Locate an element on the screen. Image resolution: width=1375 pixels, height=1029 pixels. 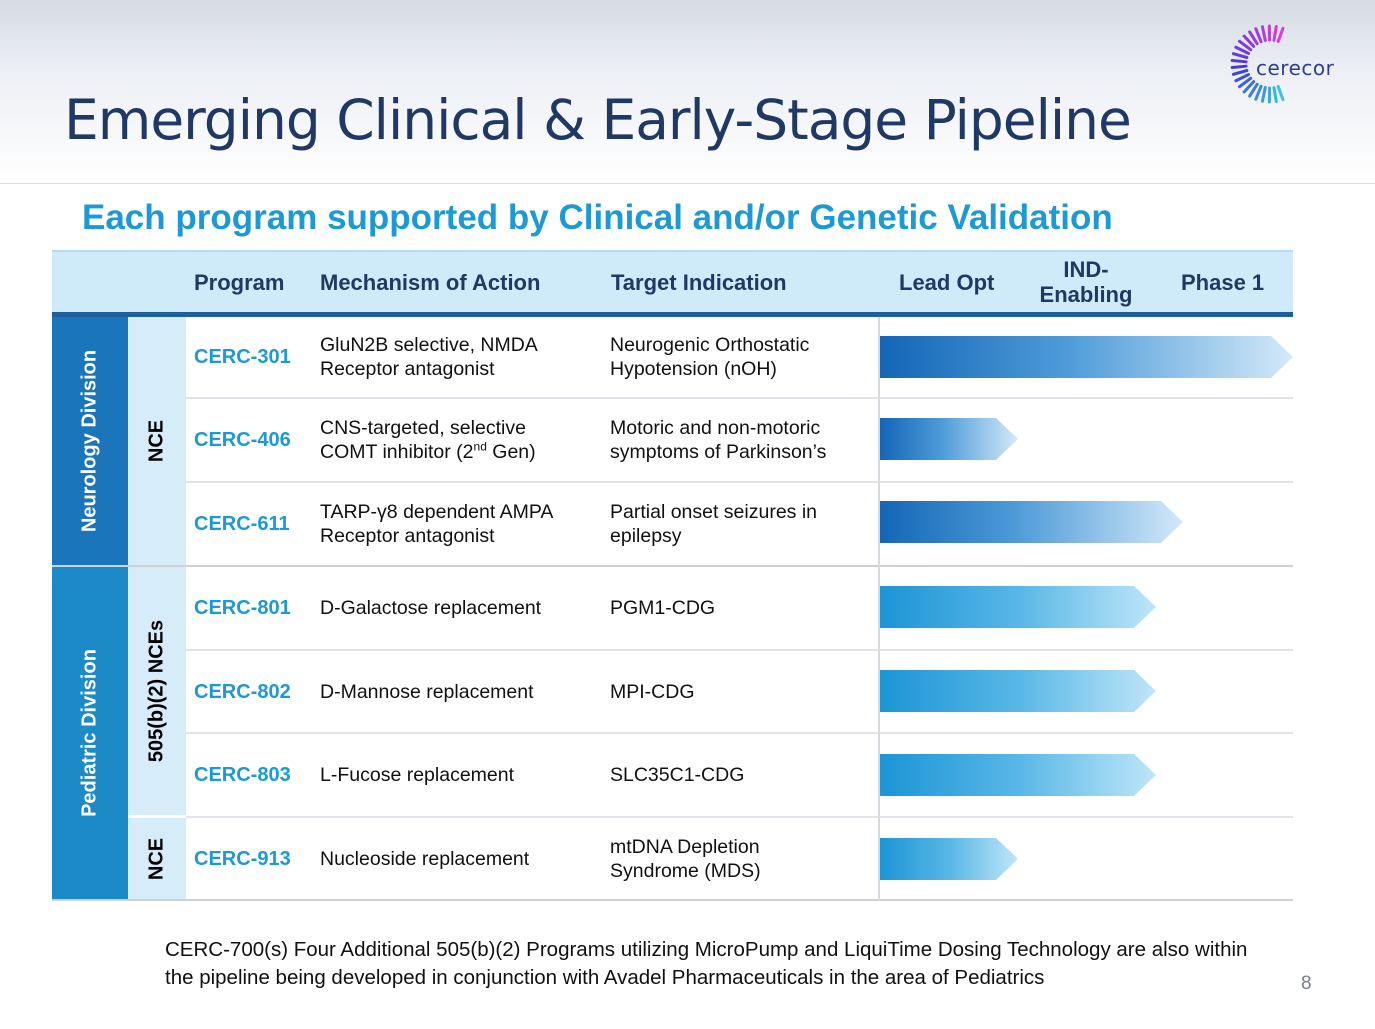
subgroup-505b2-nces: 505(b)(2) NCEs is located at coordinates (157, 690).